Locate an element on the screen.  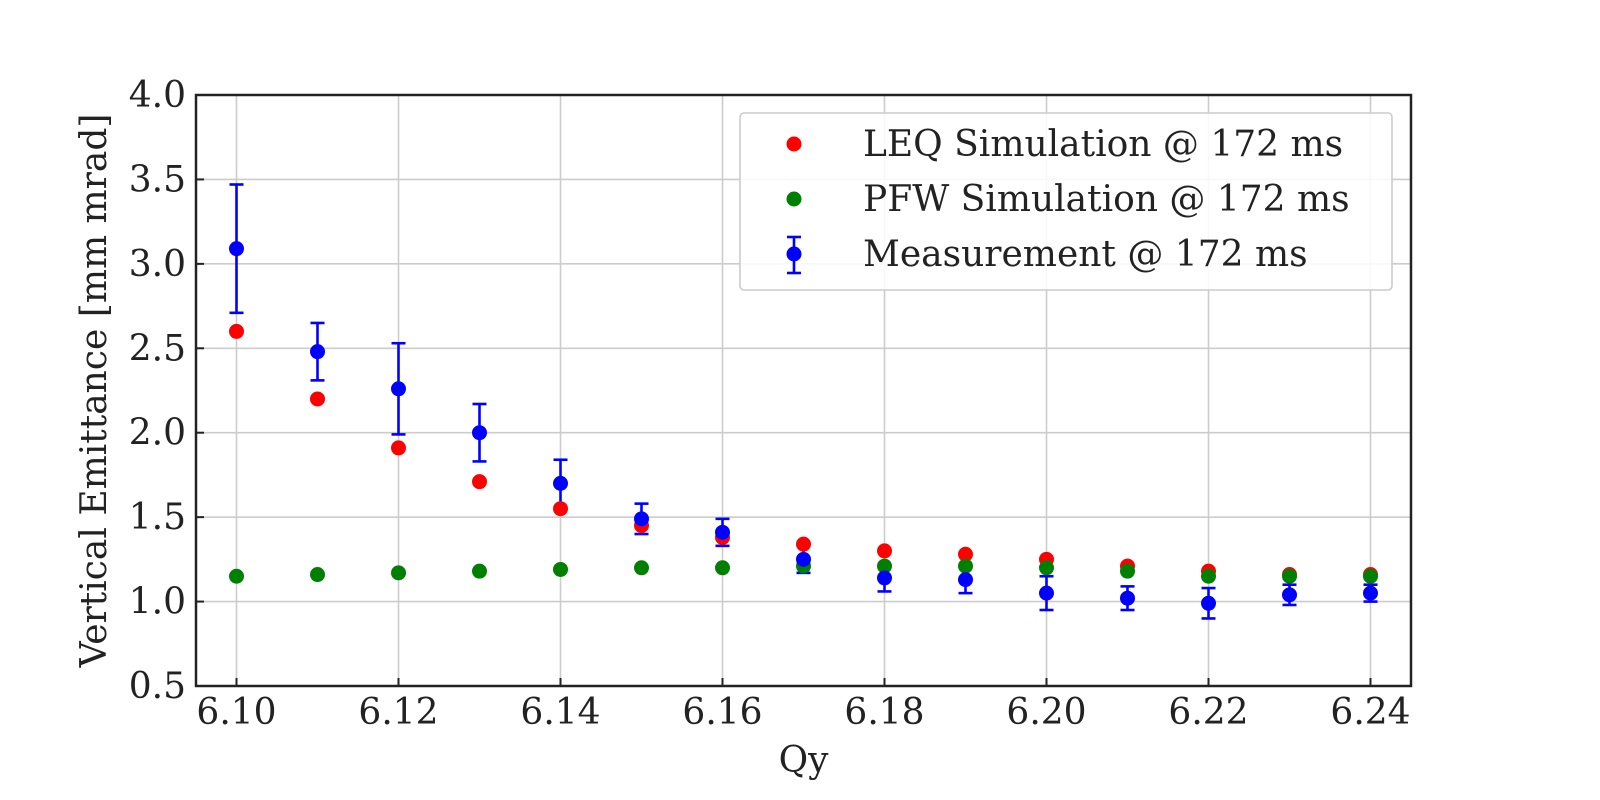
legend-entry: LEQ Simulation @ 172 ms is located at coordinates (1064, 144).